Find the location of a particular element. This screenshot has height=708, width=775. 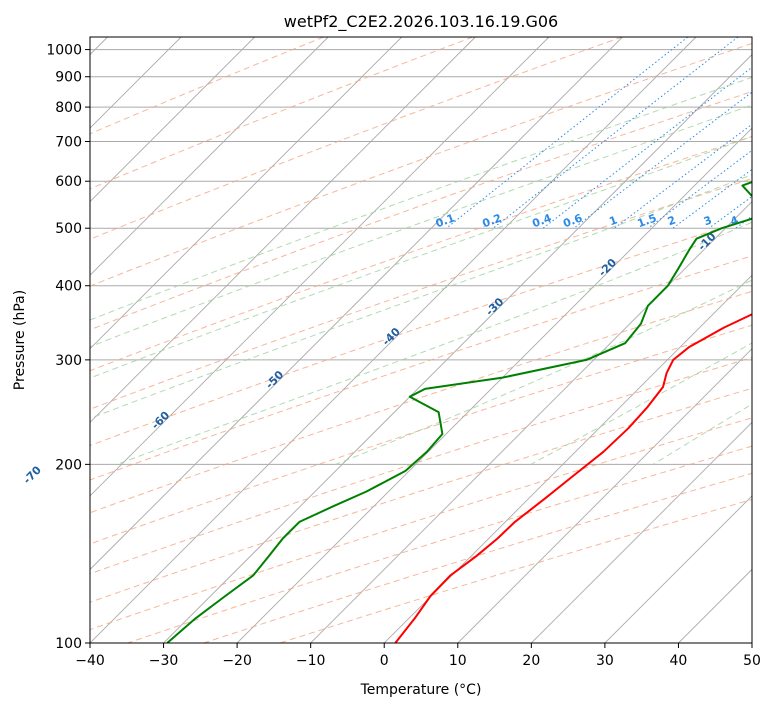

x-axis-title: Temperature (°C) is located at coordinates (421, 690).